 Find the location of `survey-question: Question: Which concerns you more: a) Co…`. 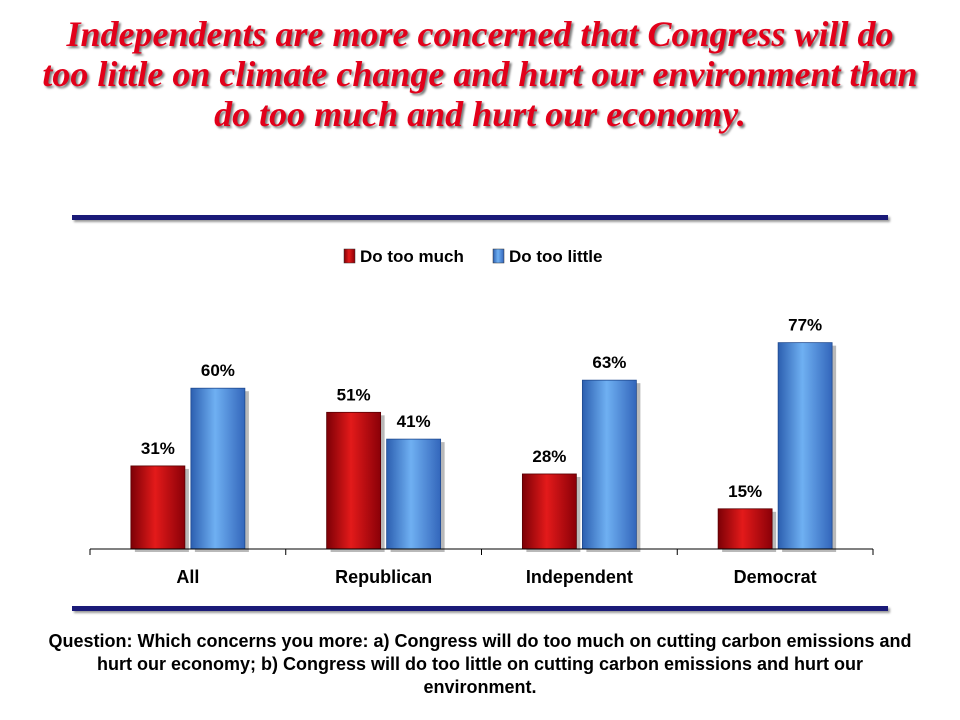

survey-question: Question: Which concerns you more: a) Co… is located at coordinates (480, 664).